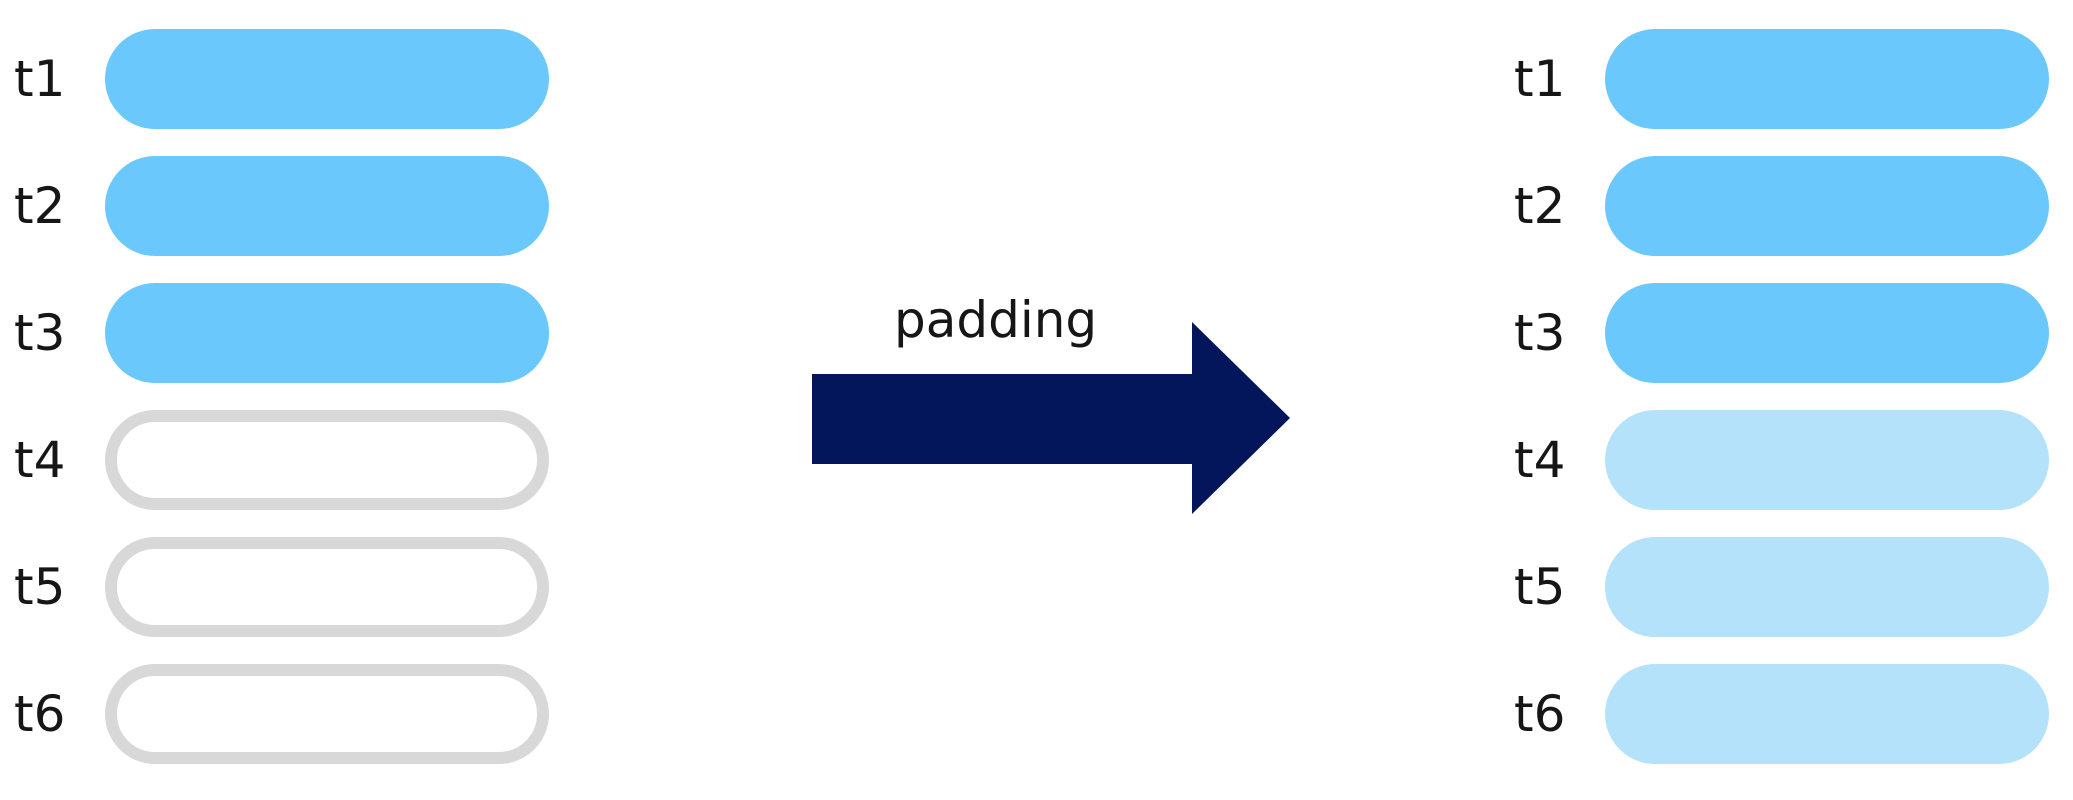 The width and height of the screenshot is (2073, 800). I want to click on right-arrow-icon, so click(1051, 418).